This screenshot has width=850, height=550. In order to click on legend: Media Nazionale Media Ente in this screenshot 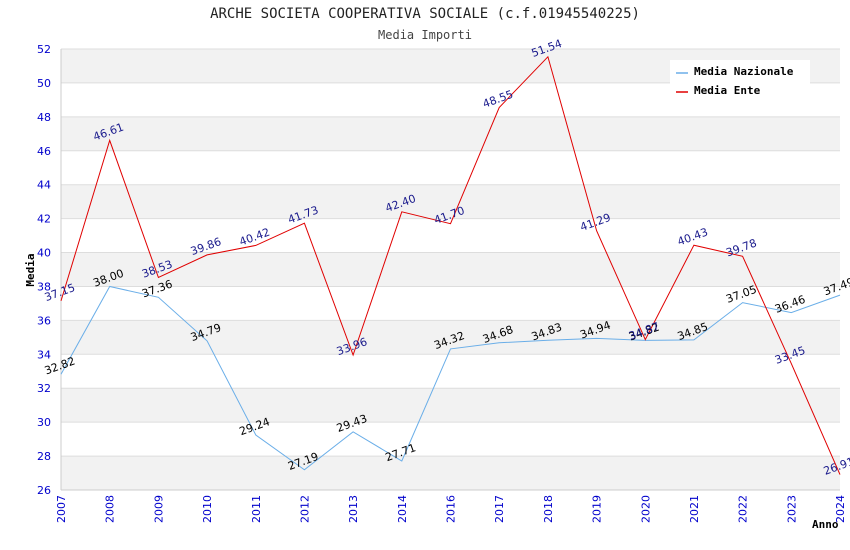, I will do `click(740, 81)`.